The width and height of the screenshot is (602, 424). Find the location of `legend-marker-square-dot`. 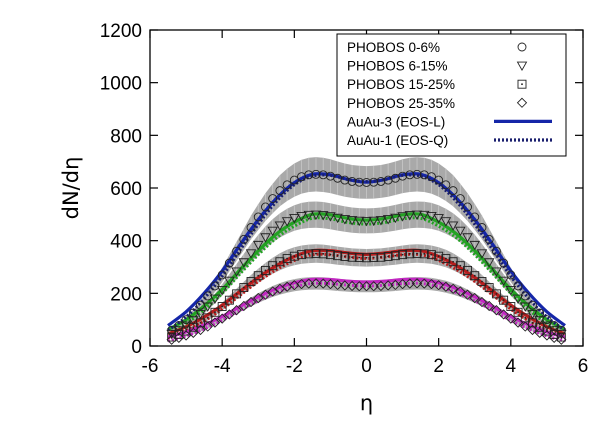

legend-marker-square-dot is located at coordinates (522, 84).